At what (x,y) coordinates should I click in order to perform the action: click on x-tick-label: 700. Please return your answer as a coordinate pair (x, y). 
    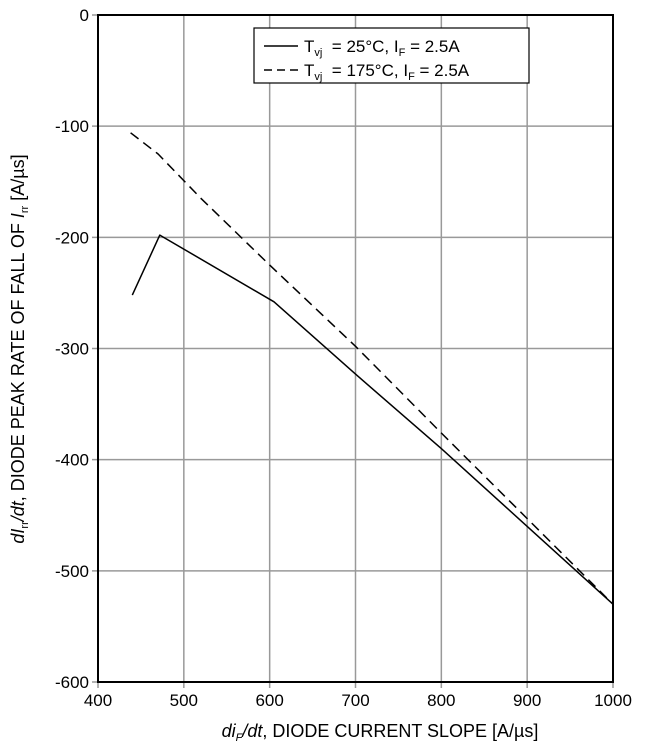
    Looking at the image, I should click on (355, 700).